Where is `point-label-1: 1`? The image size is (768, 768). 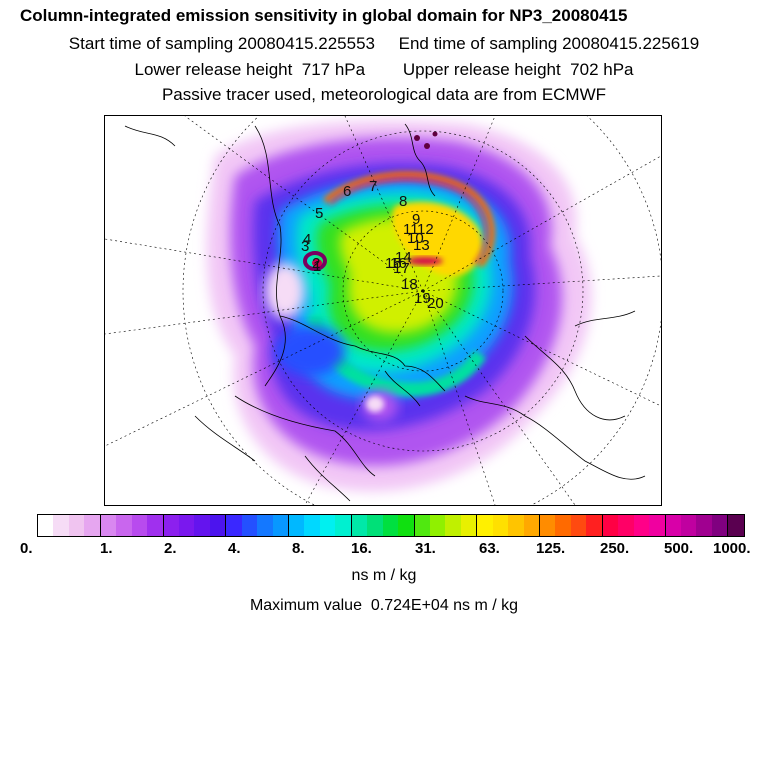
point-label-1: 1 is located at coordinates (317, 266).